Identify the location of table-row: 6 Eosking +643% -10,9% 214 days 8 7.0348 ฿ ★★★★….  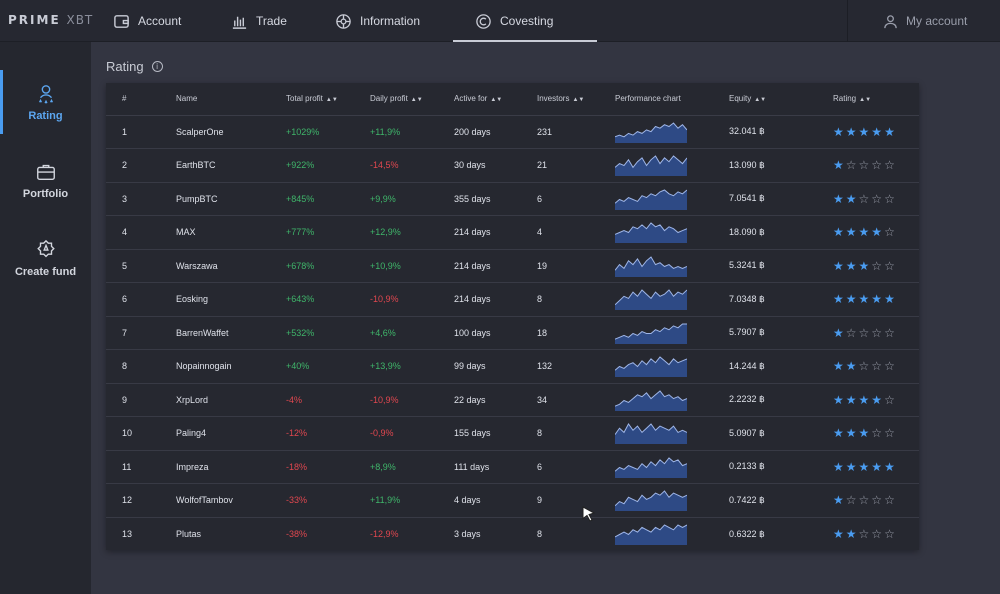
(512, 299).